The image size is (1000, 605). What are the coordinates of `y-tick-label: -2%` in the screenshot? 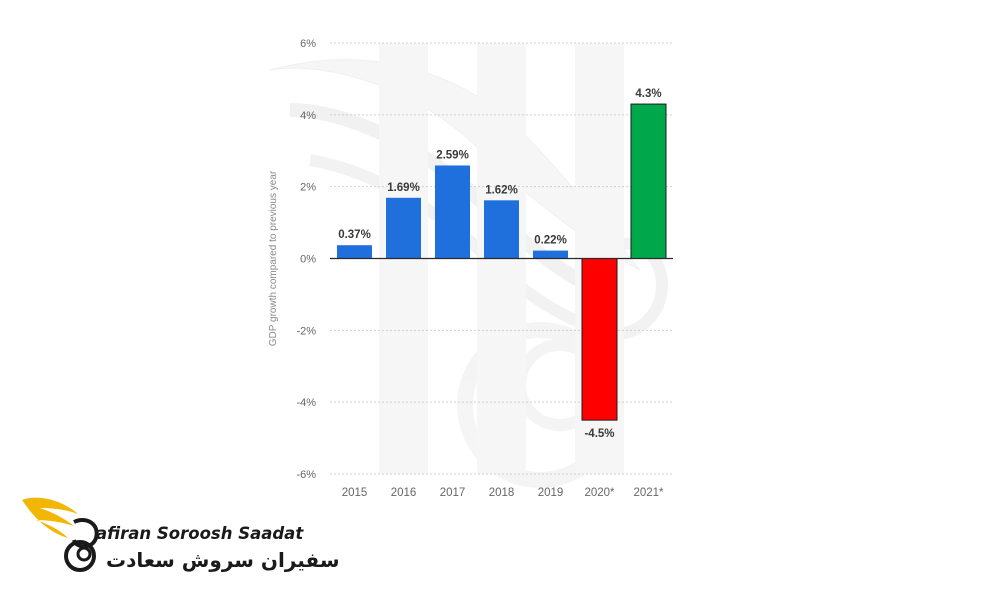 It's located at (306, 331).